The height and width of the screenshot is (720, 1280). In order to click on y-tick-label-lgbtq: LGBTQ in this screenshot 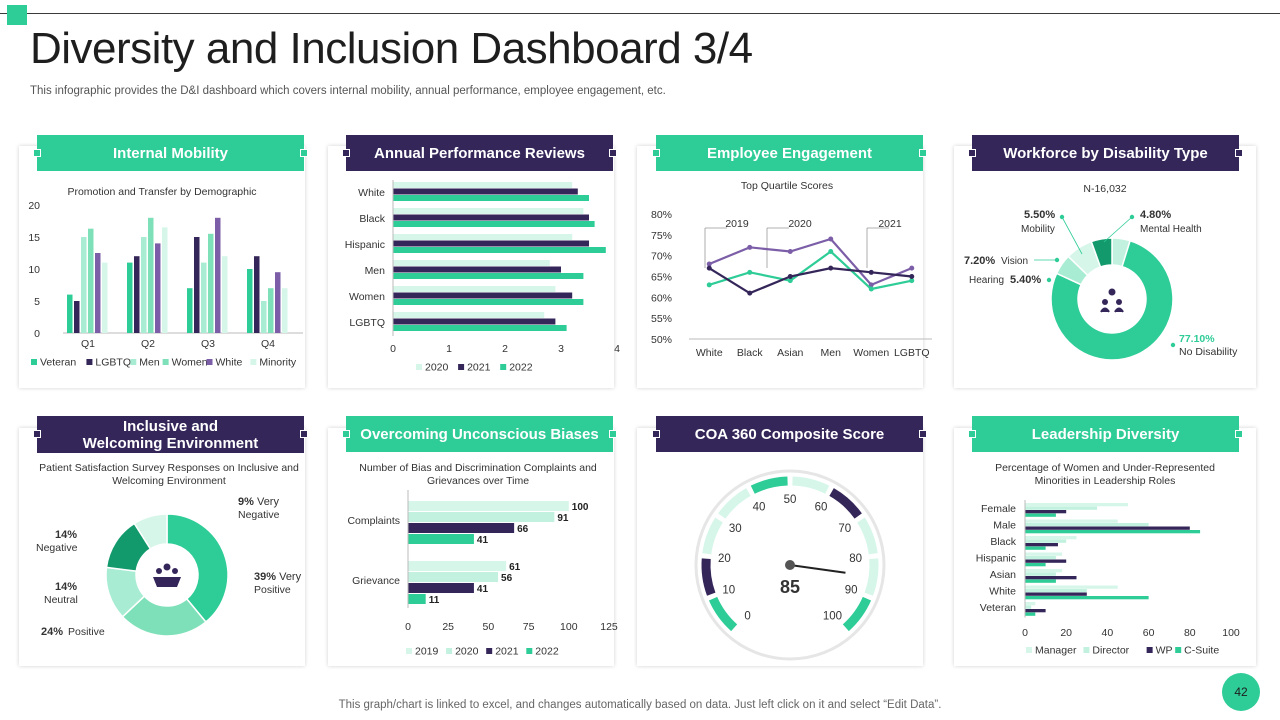, I will do `click(367, 323)`.